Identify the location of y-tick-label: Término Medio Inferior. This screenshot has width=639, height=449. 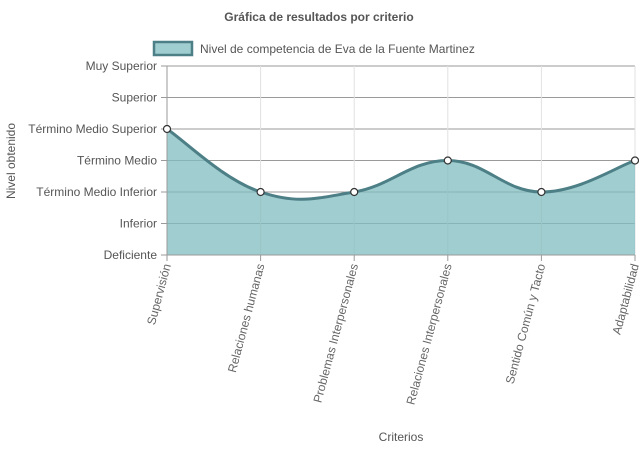
(96, 192).